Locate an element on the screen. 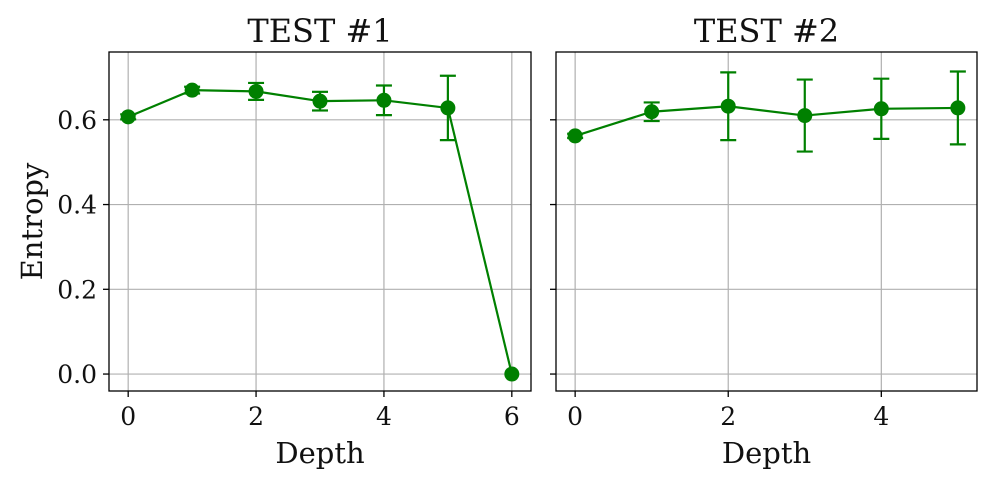 The width and height of the screenshot is (996, 489). series-line is located at coordinates (766, 121).